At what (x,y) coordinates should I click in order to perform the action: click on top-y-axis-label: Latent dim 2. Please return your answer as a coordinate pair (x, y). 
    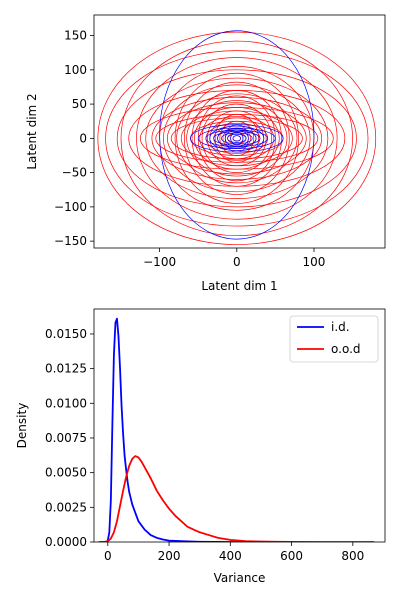
    Looking at the image, I should click on (32, 131).